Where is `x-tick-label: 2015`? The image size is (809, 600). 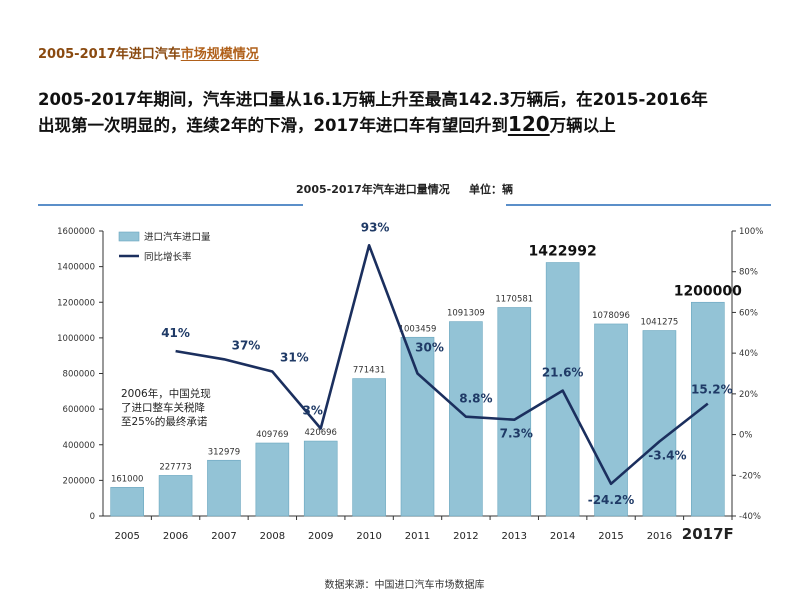
x-tick-label: 2015 is located at coordinates (610, 536).